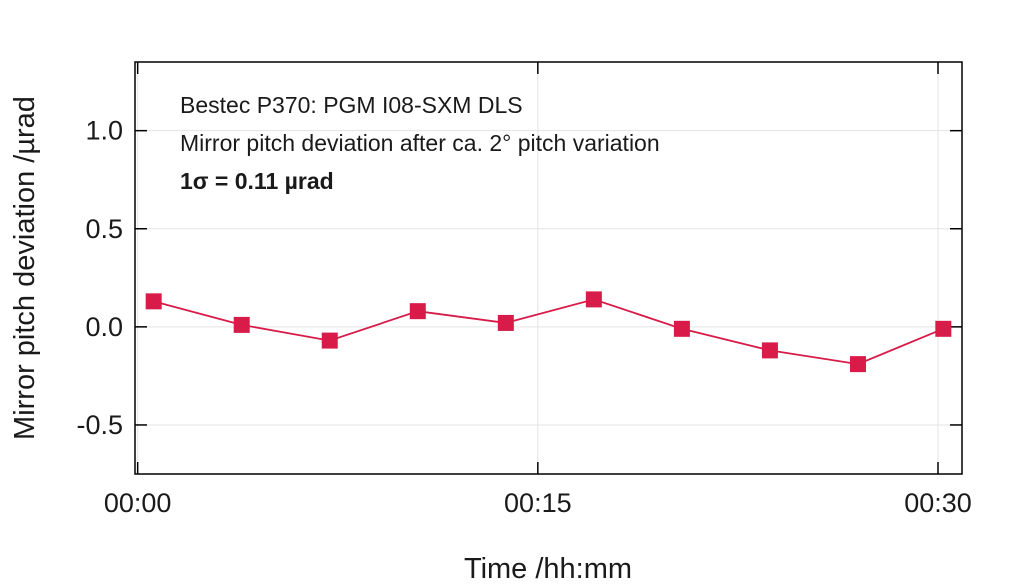 This screenshot has width=1024, height=588. Describe the element at coordinates (538, 503) in the screenshot. I see `x-tick-label: 00:15` at that location.